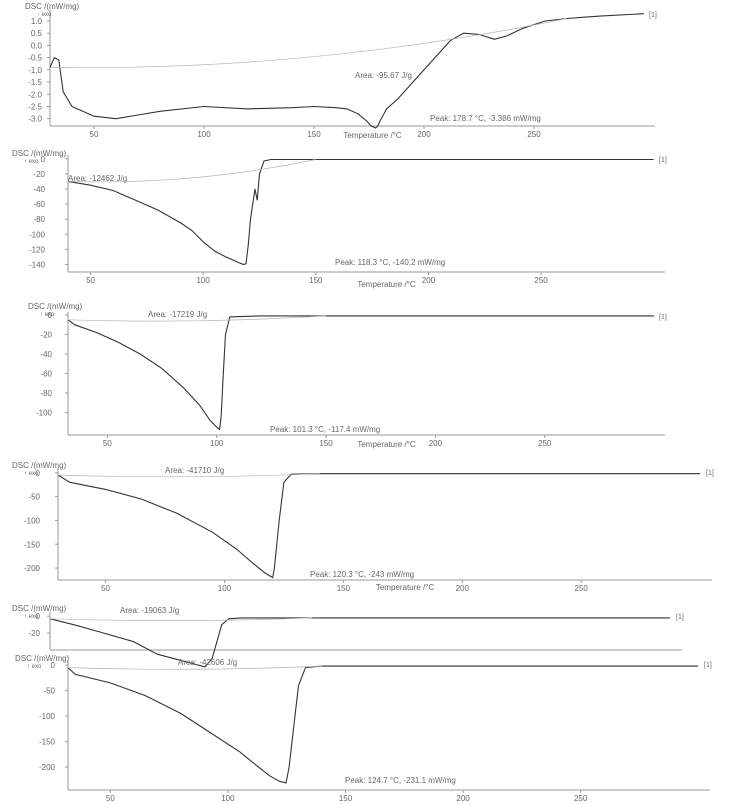 The width and height of the screenshot is (755, 804). What do you see at coordinates (37, 21) in the screenshot?
I see `y-tick-label: 1.0` at bounding box center [37, 21].